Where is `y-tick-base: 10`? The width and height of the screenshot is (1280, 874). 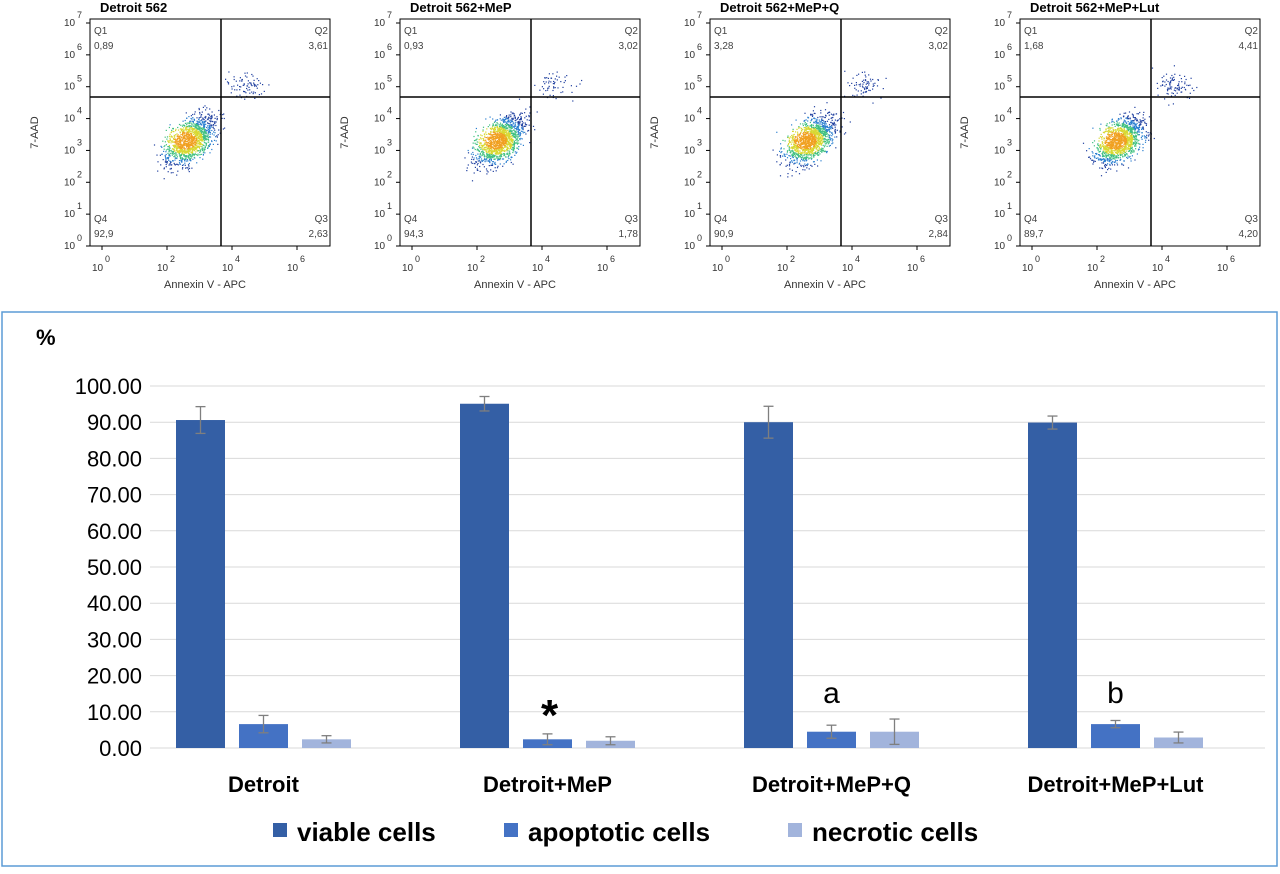 y-tick-base: 10 is located at coordinates (690, 246).